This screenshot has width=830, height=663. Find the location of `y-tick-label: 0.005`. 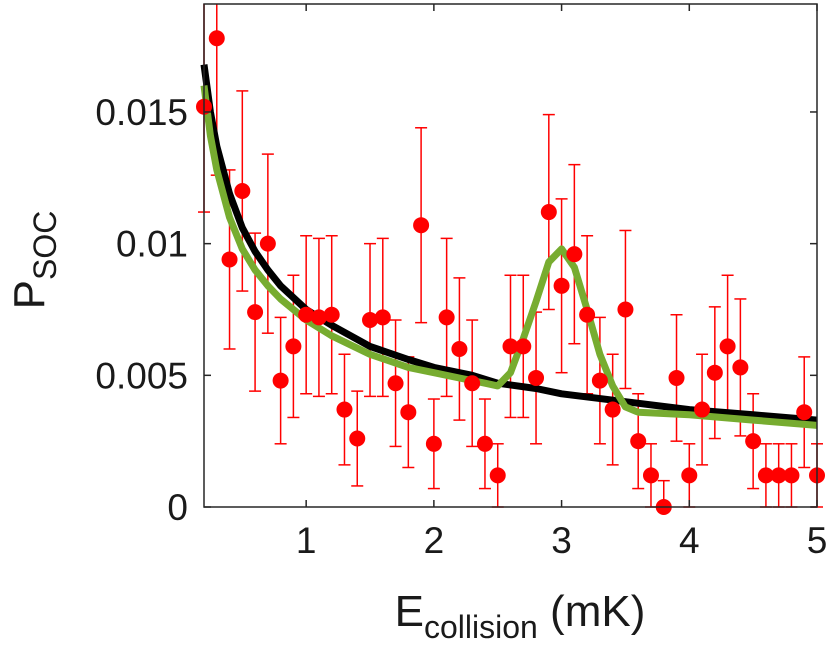

y-tick-label: 0.005 is located at coordinates (141, 375).